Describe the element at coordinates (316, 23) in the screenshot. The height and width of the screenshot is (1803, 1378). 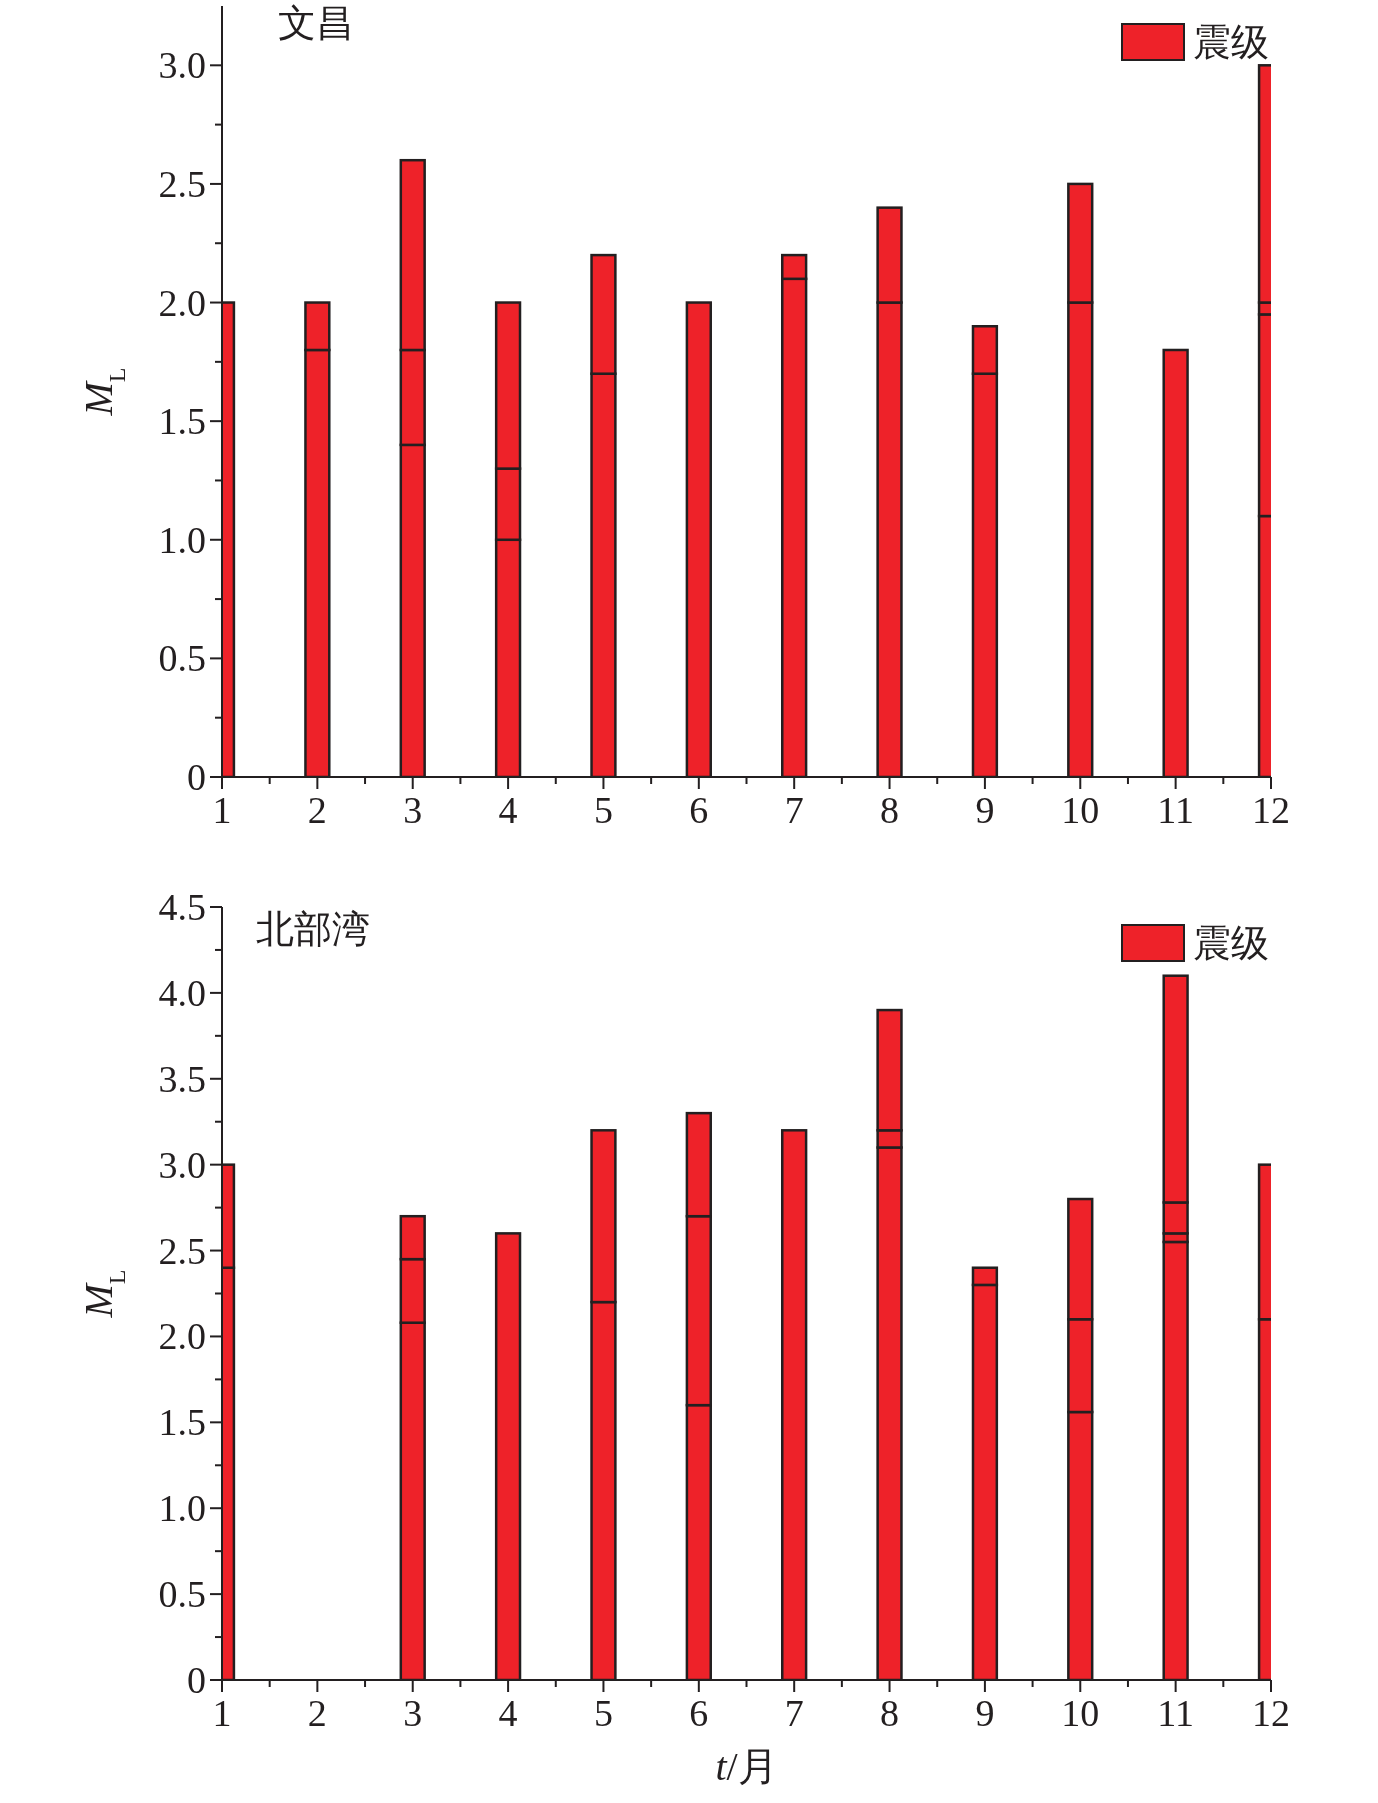
I see `chart-title: 文昌` at that location.